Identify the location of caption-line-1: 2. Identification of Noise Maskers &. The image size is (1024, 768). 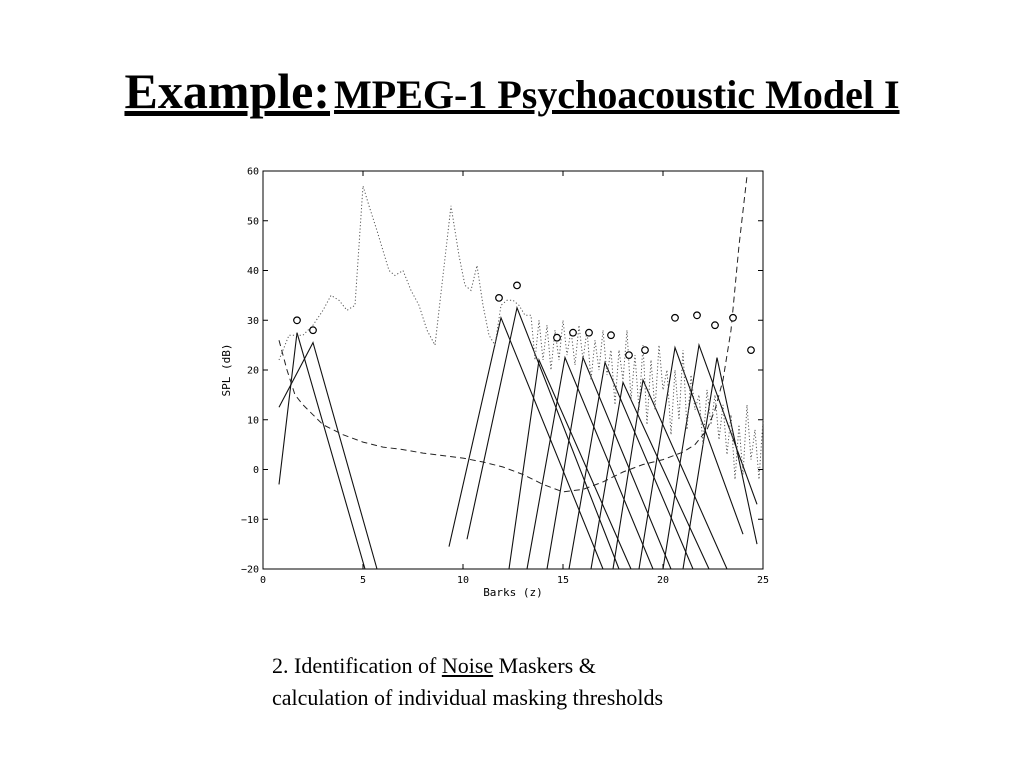
(552, 666).